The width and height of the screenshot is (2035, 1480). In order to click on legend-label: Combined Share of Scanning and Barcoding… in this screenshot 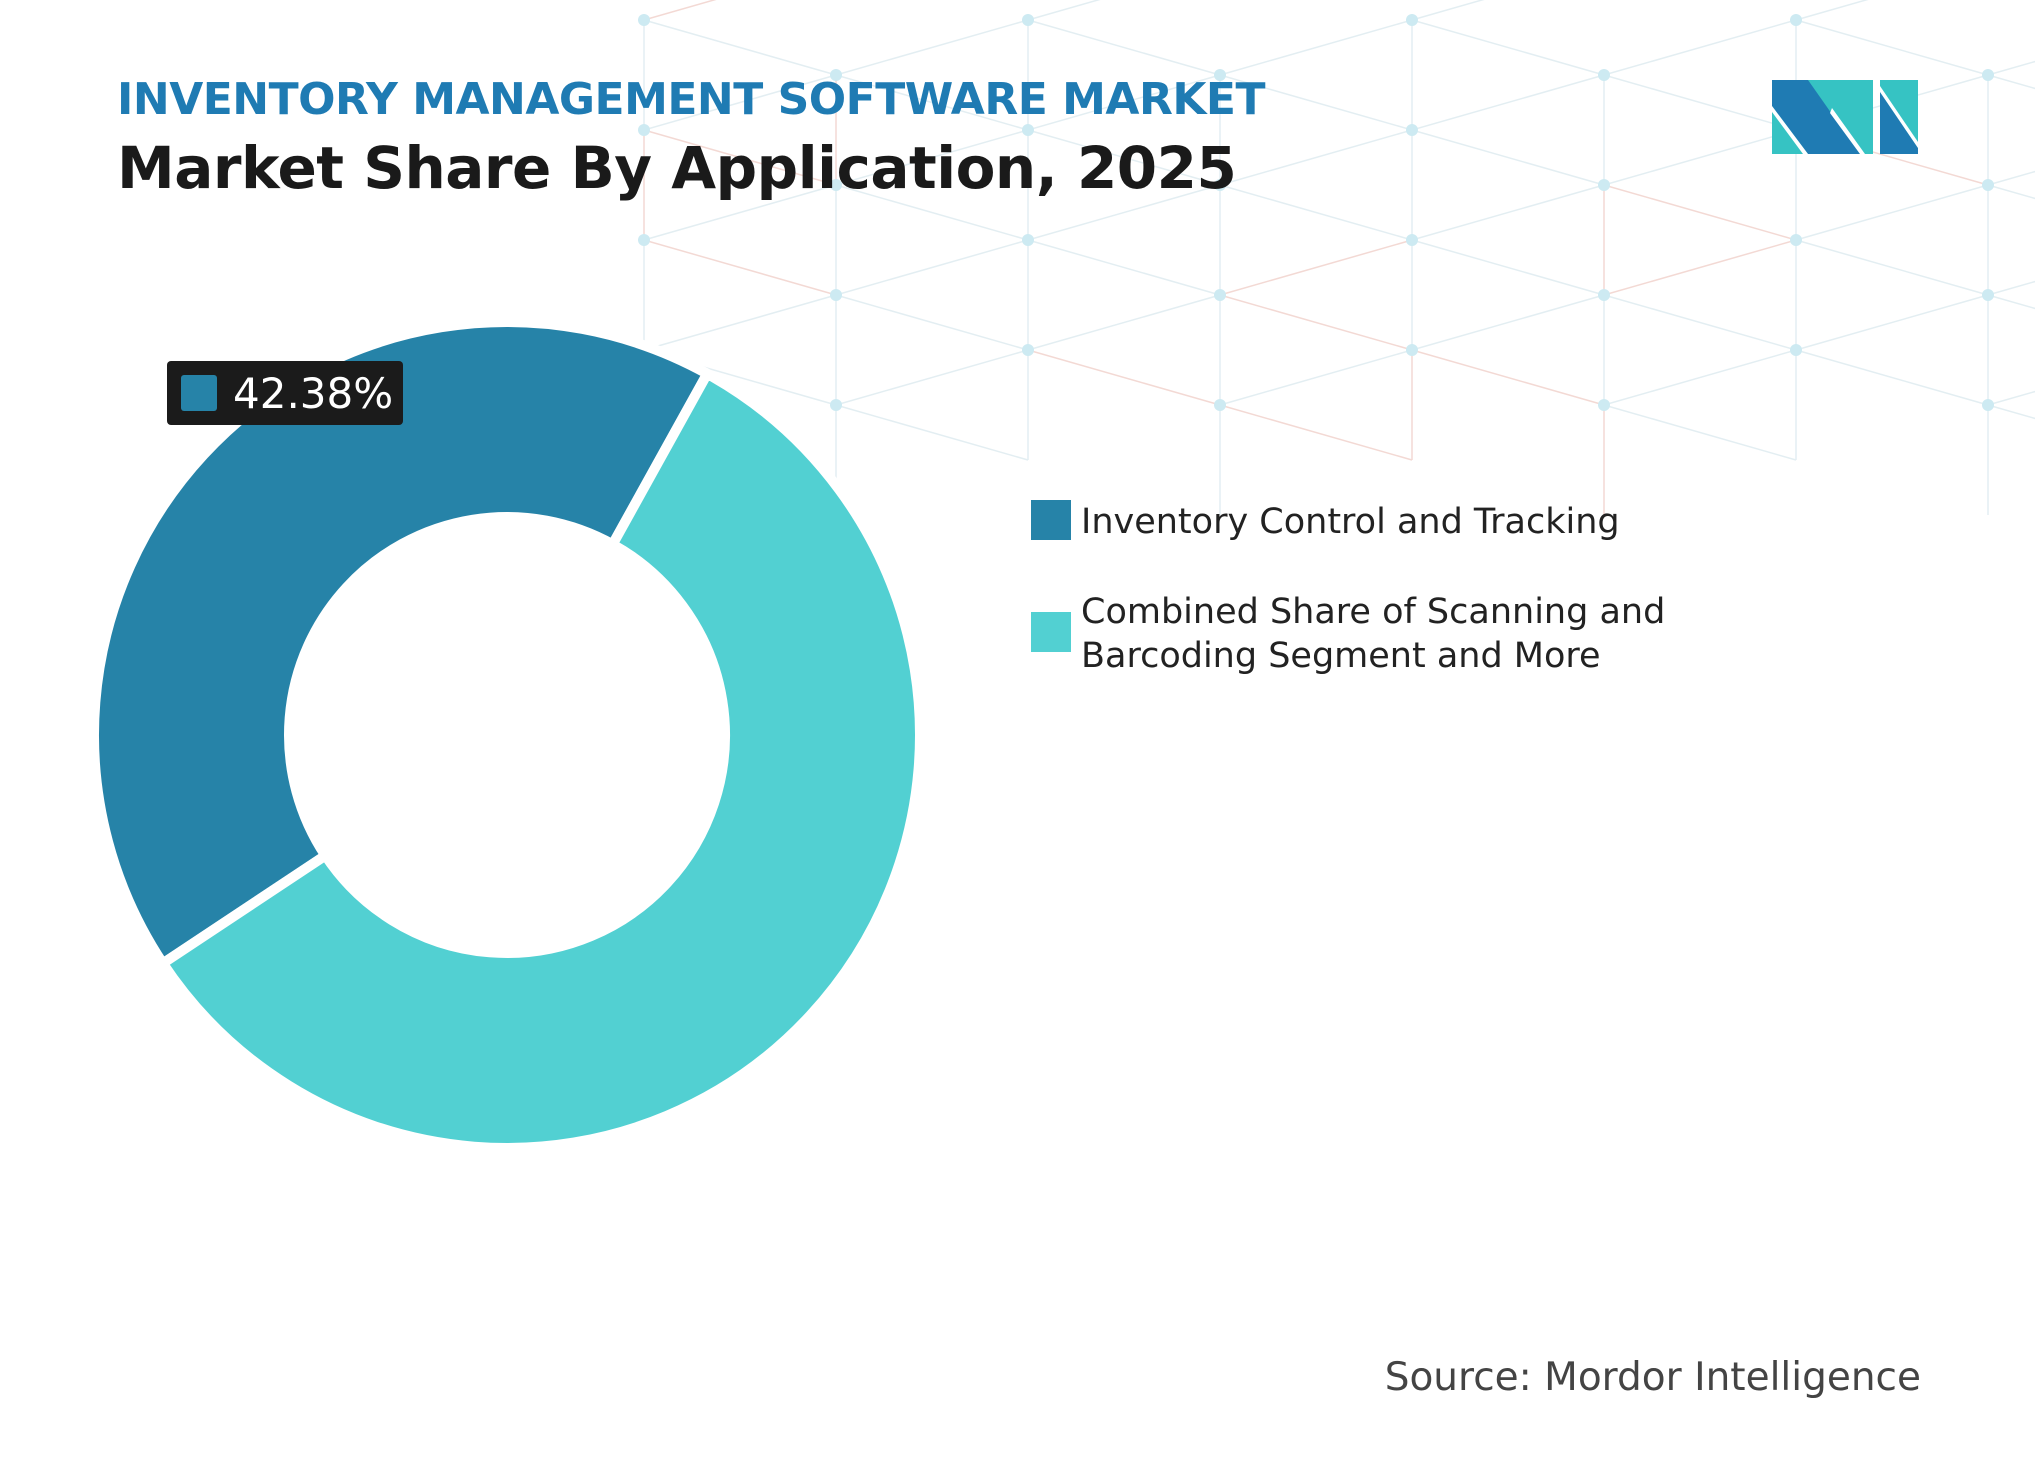, I will do `click(1401, 634)`.